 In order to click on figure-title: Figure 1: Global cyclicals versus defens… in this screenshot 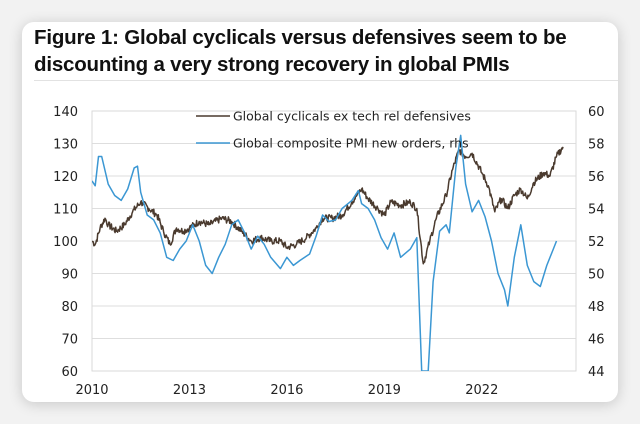, I will do `click(324, 51)`.